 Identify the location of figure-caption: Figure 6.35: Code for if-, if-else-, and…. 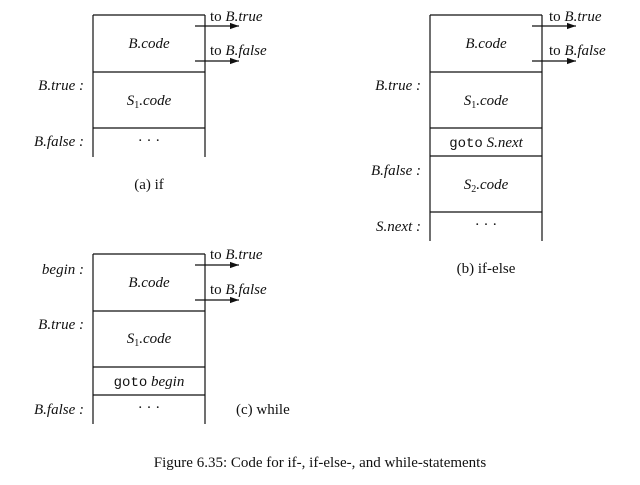
(320, 463).